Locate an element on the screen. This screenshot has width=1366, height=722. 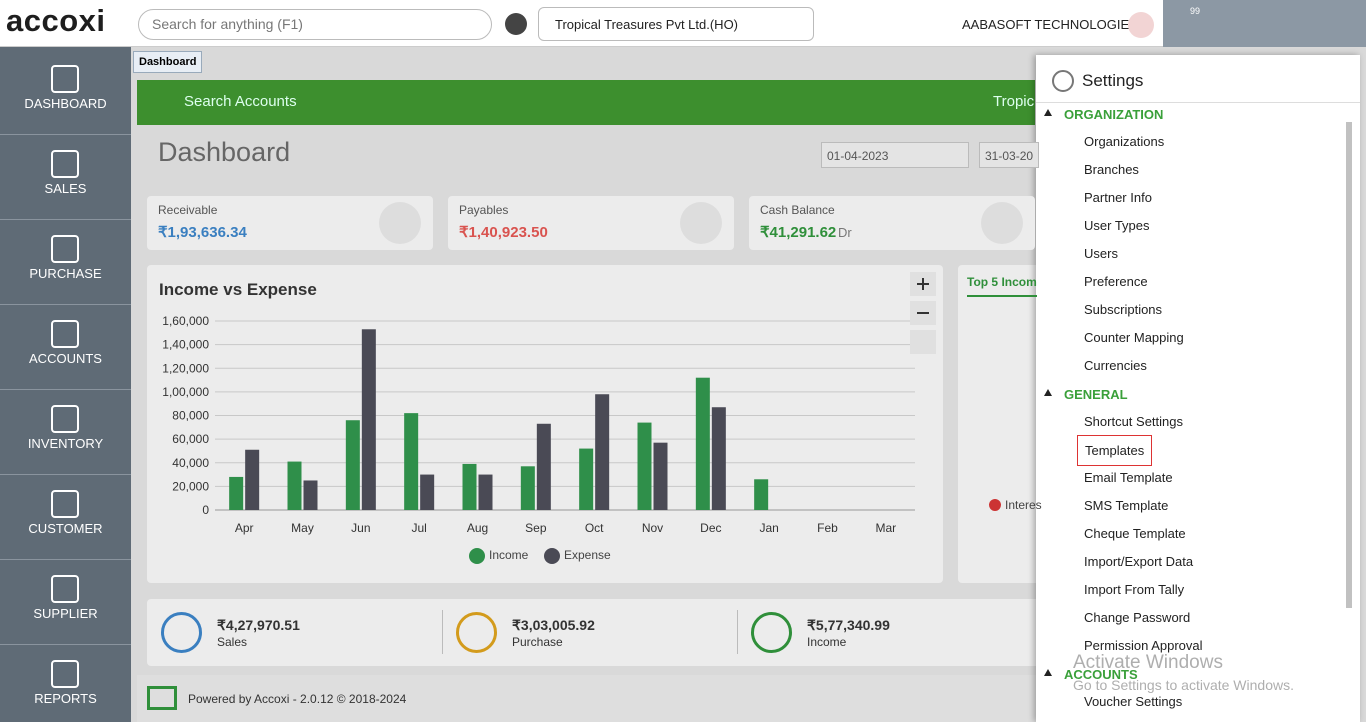
settings-item: Change Password is located at coordinates (1137, 617).